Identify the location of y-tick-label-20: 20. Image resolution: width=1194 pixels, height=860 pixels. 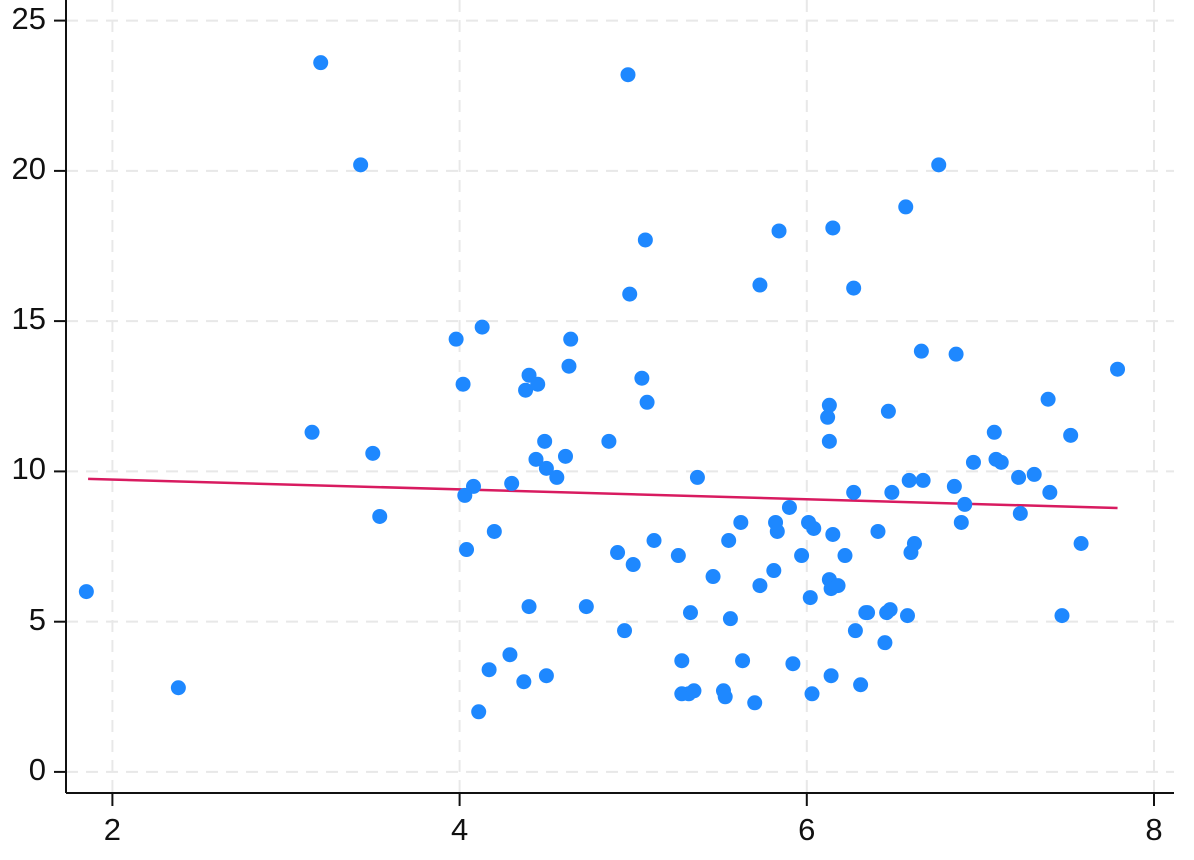
(29, 168).